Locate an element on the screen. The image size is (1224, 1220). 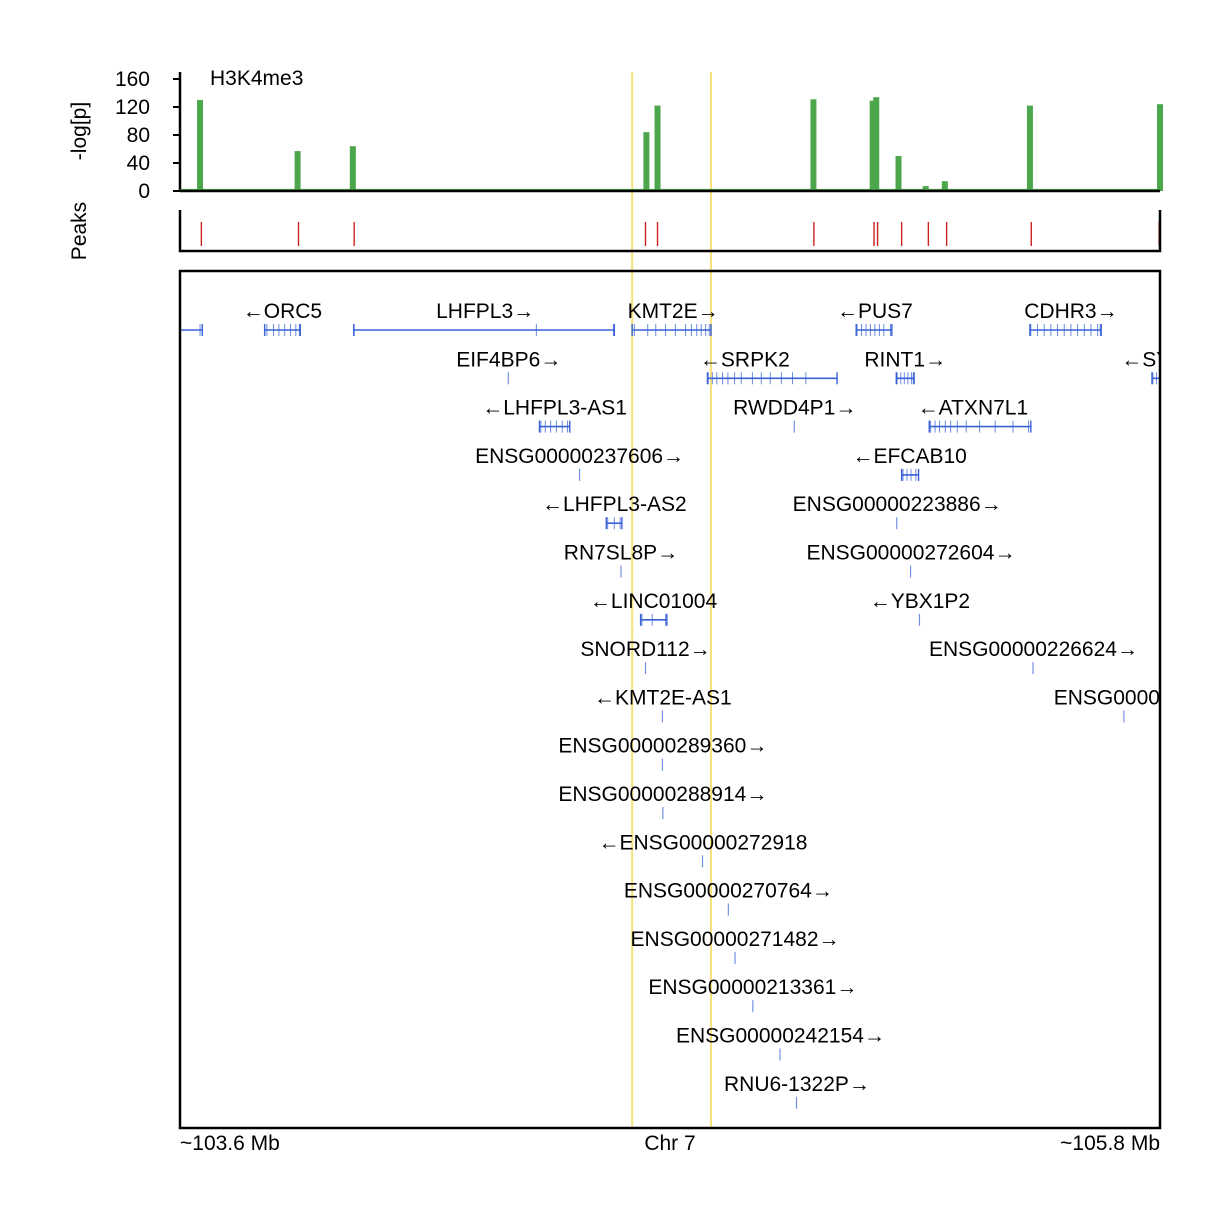
peak-marks is located at coordinates (680, 234).